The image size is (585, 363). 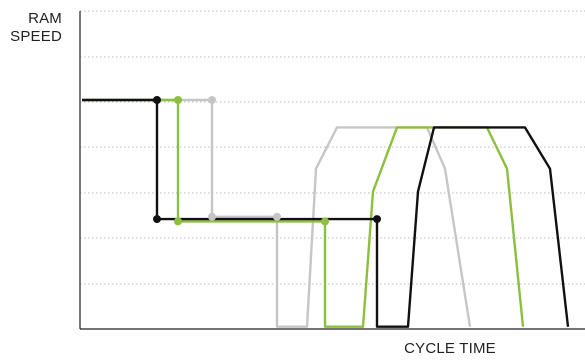 What do you see at coordinates (450, 348) in the screenshot?
I see `x-axis-label: CYCLE TIME` at bounding box center [450, 348].